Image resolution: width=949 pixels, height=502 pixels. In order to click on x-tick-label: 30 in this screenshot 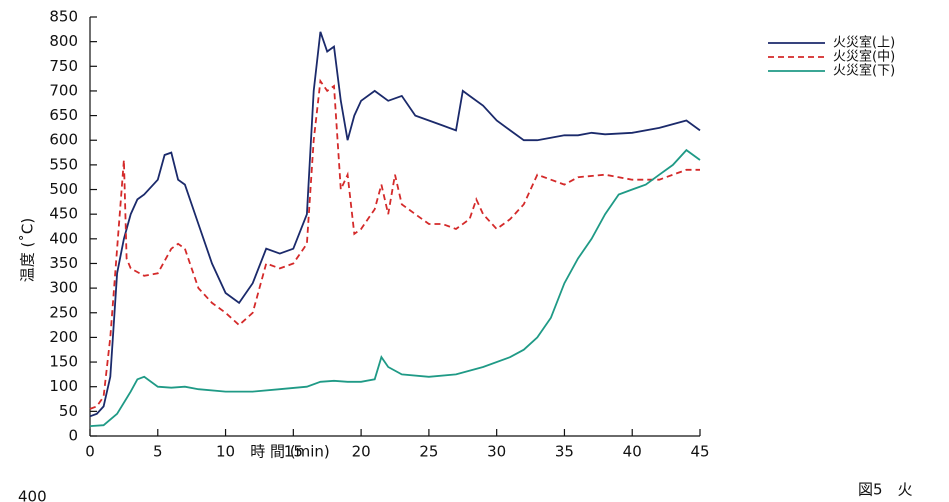, I will do `click(496, 452)`.